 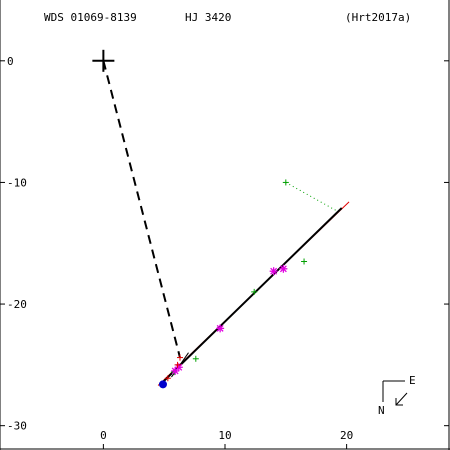 What do you see at coordinates (103, 435) in the screenshot?
I see `x-tick-label: 0` at bounding box center [103, 435].